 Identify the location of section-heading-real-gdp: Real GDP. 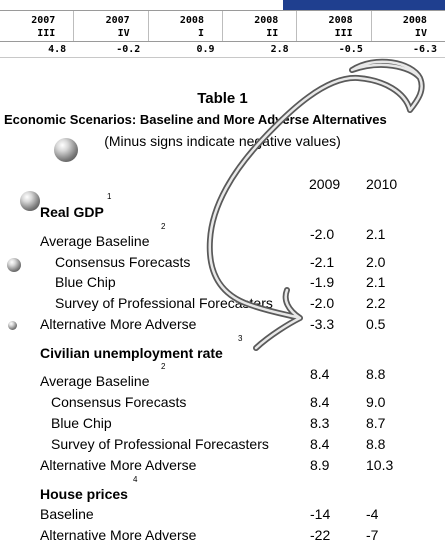
(72, 212).